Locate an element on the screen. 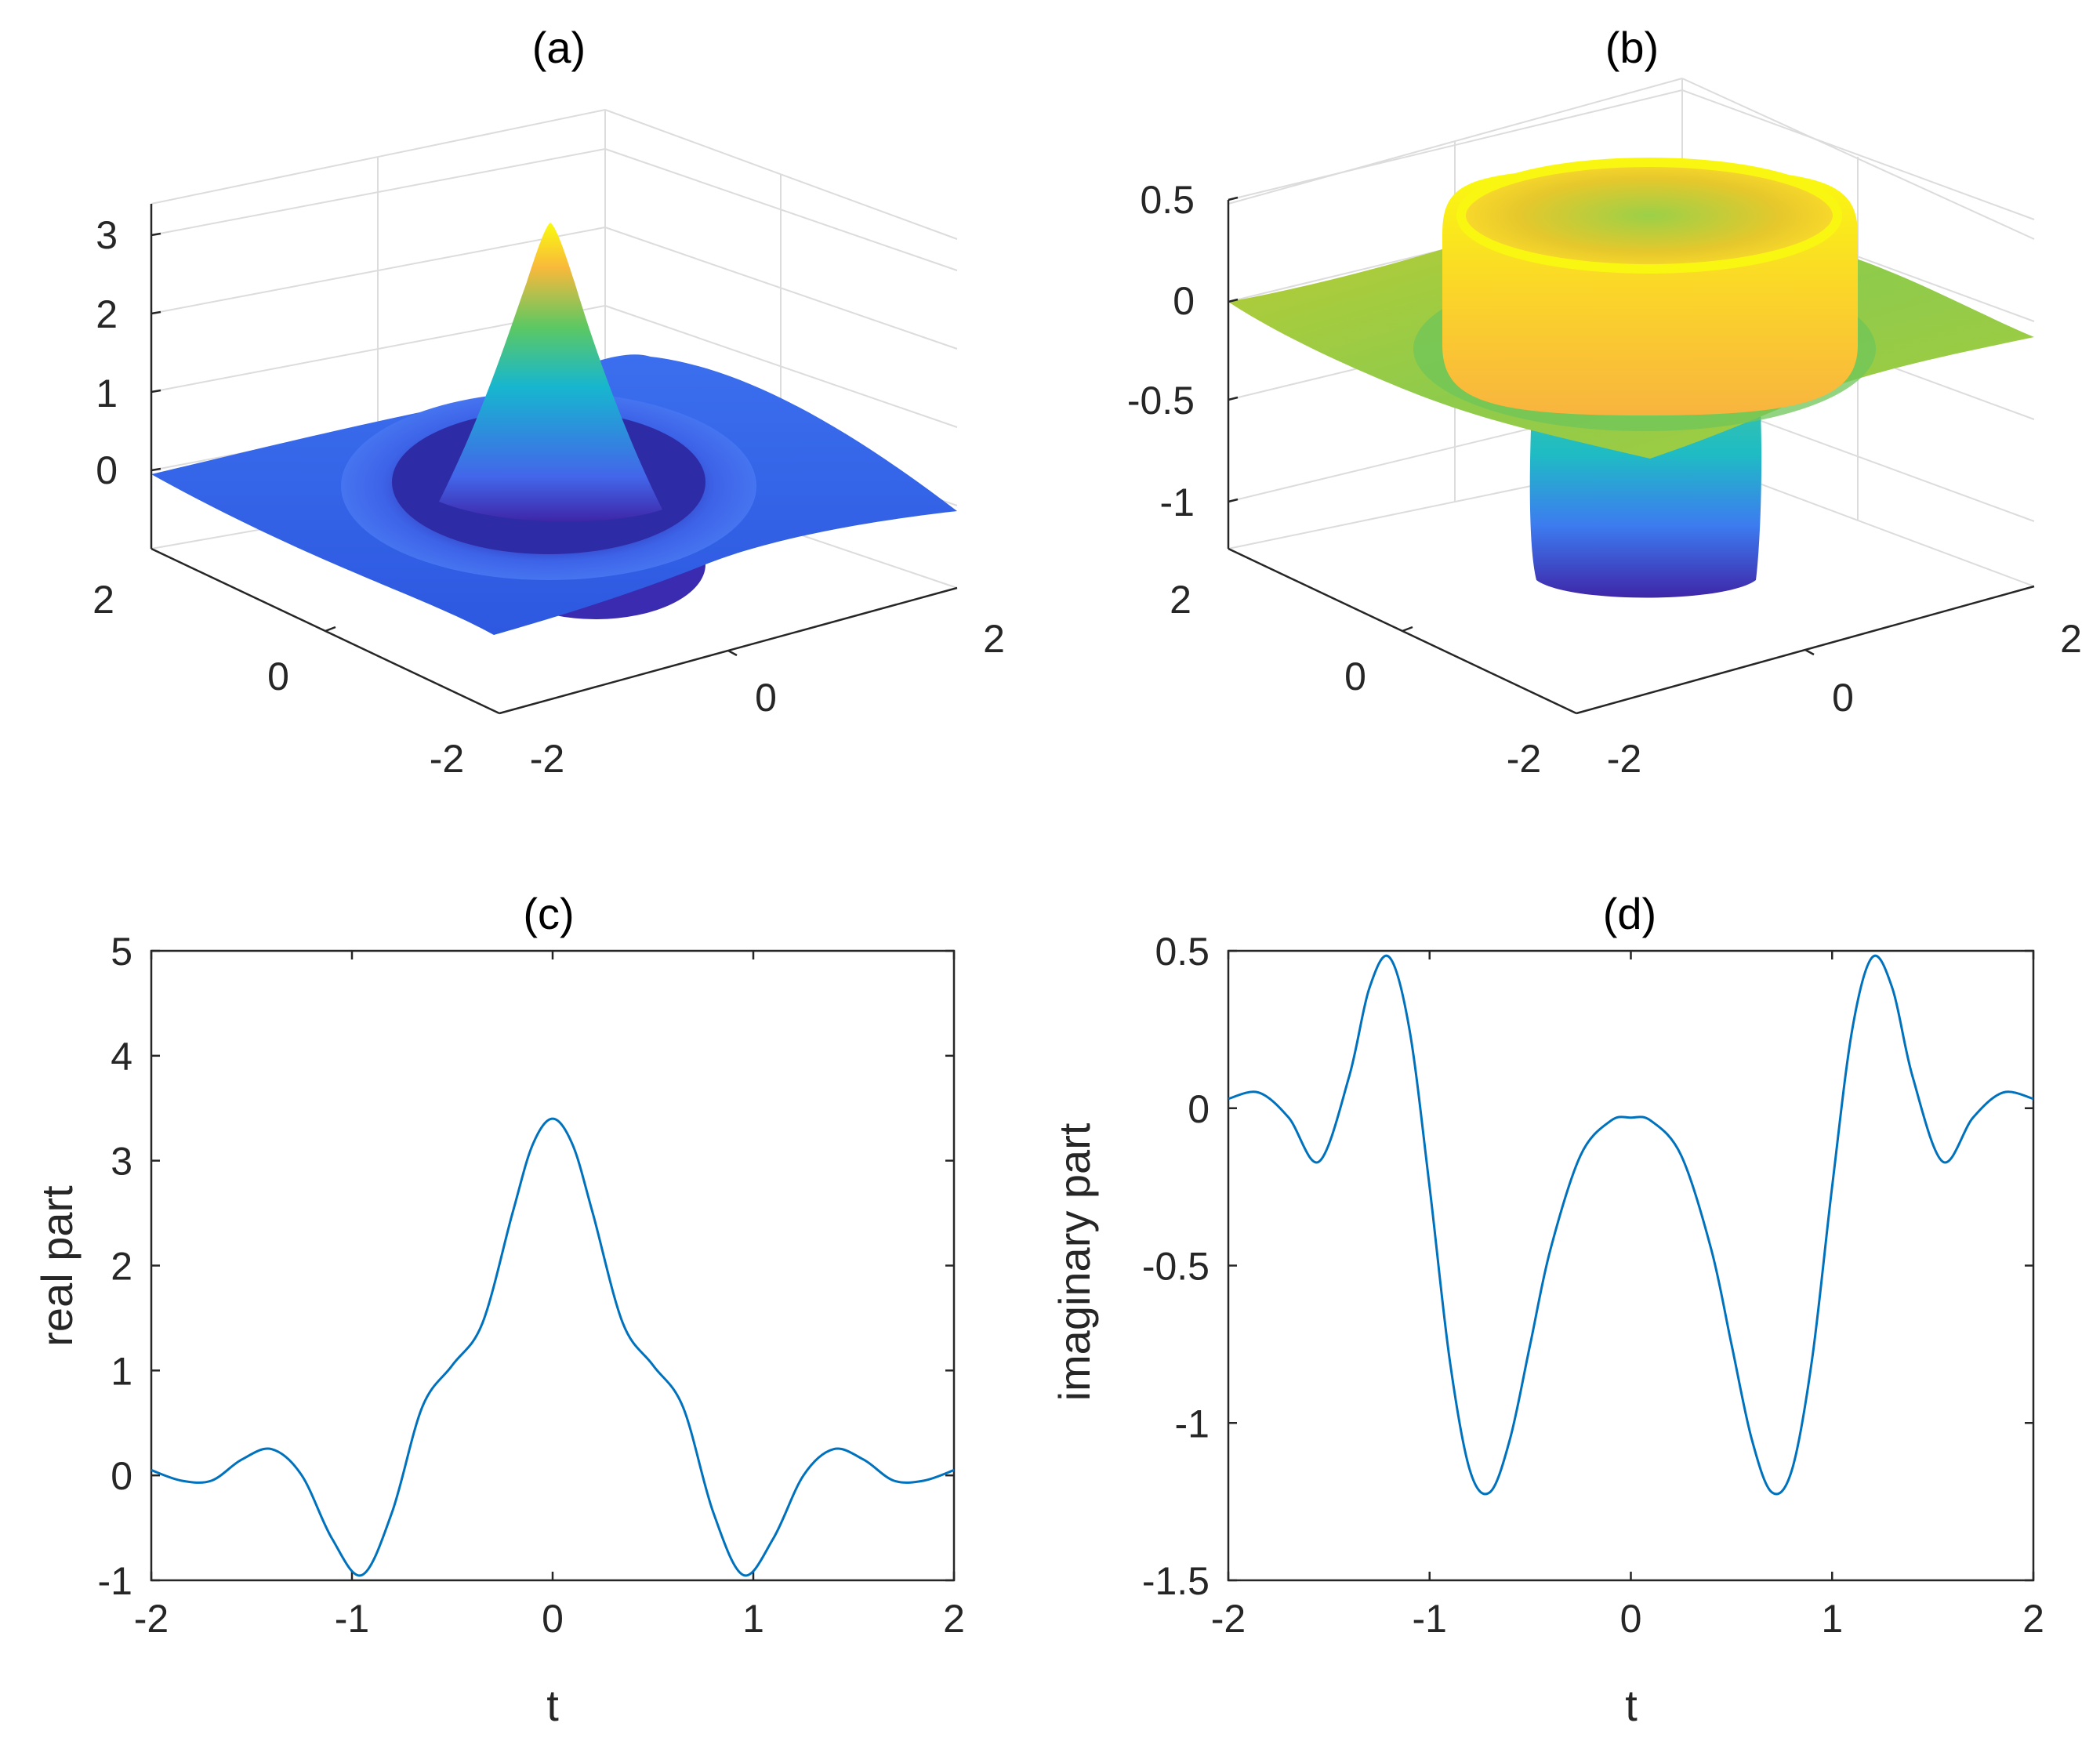 Image resolution: width=2100 pixels, height=1741 pixels. panel-d-axes-box is located at coordinates (1631, 1265).